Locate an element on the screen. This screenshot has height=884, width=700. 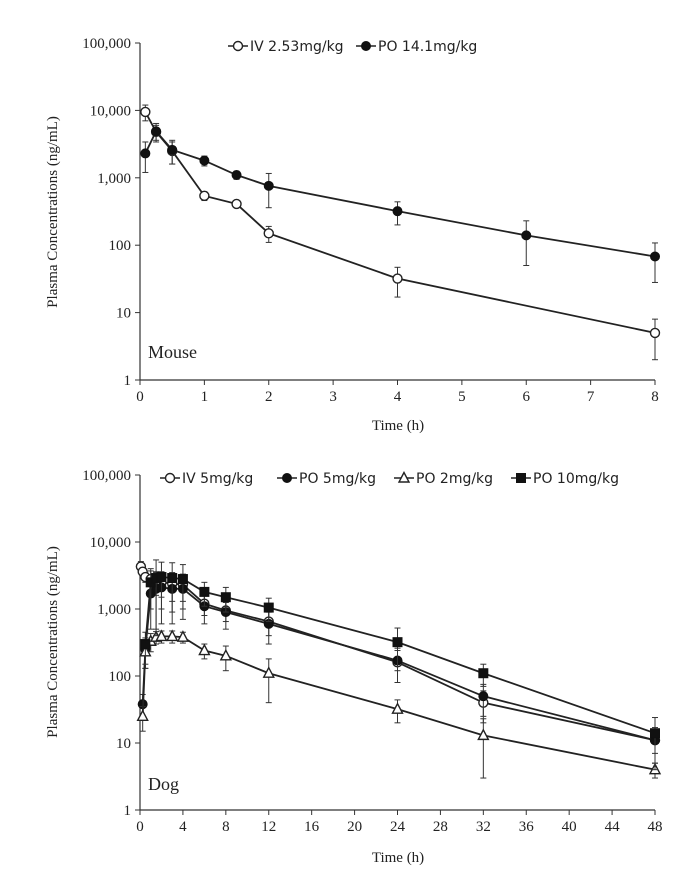
mouse-y-tick-label: 1,000 is located at coordinates (114, 179).